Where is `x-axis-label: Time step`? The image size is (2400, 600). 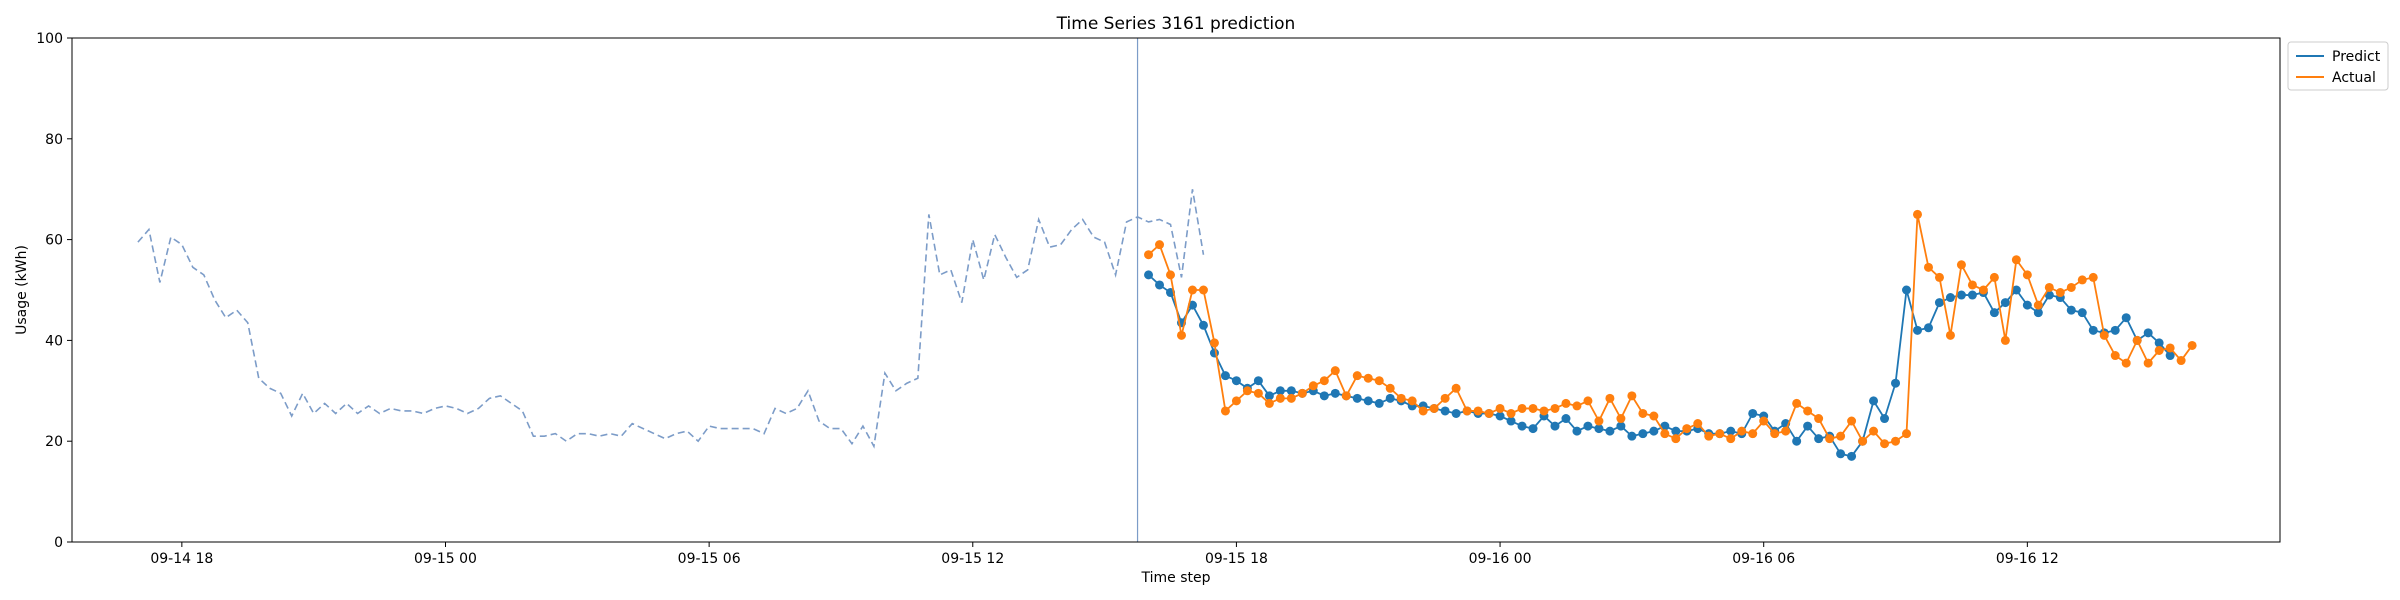 x-axis-label: Time step is located at coordinates (1176, 578).